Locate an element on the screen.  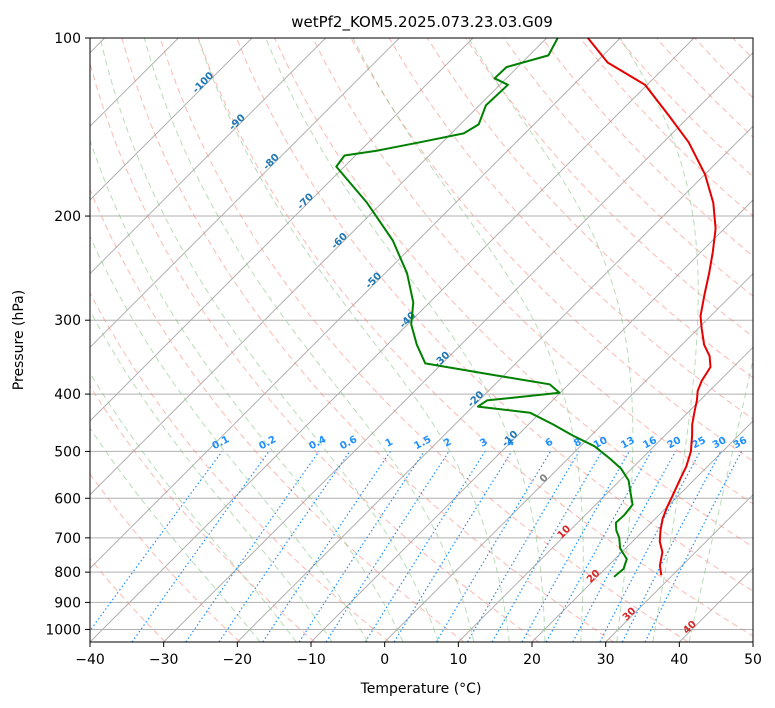
y-tick-label: 600 is located at coordinates (67, 499).